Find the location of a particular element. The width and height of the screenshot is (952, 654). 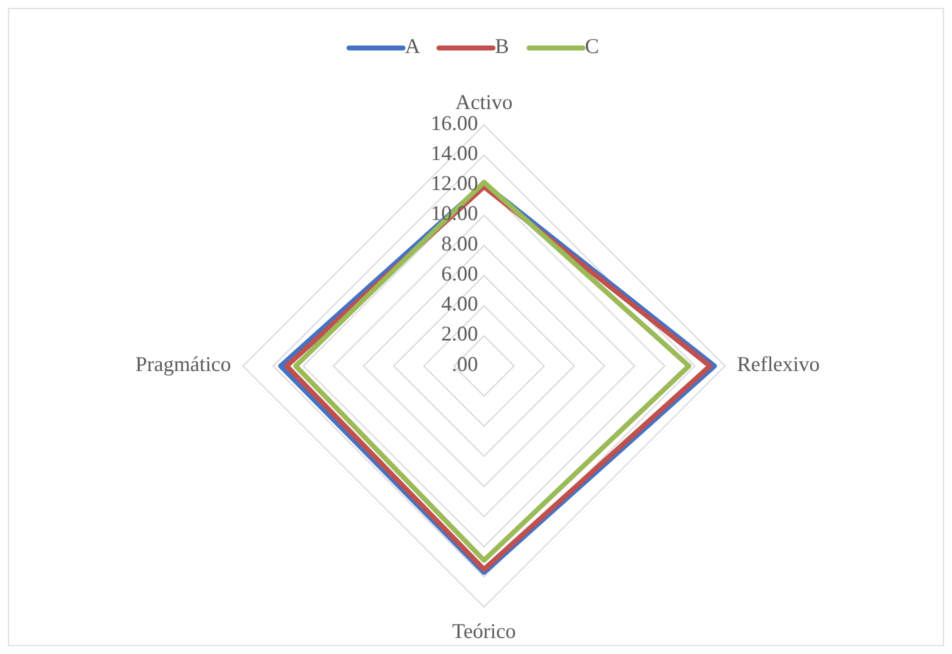

y-tick-label: 2.00 is located at coordinates (459, 334).